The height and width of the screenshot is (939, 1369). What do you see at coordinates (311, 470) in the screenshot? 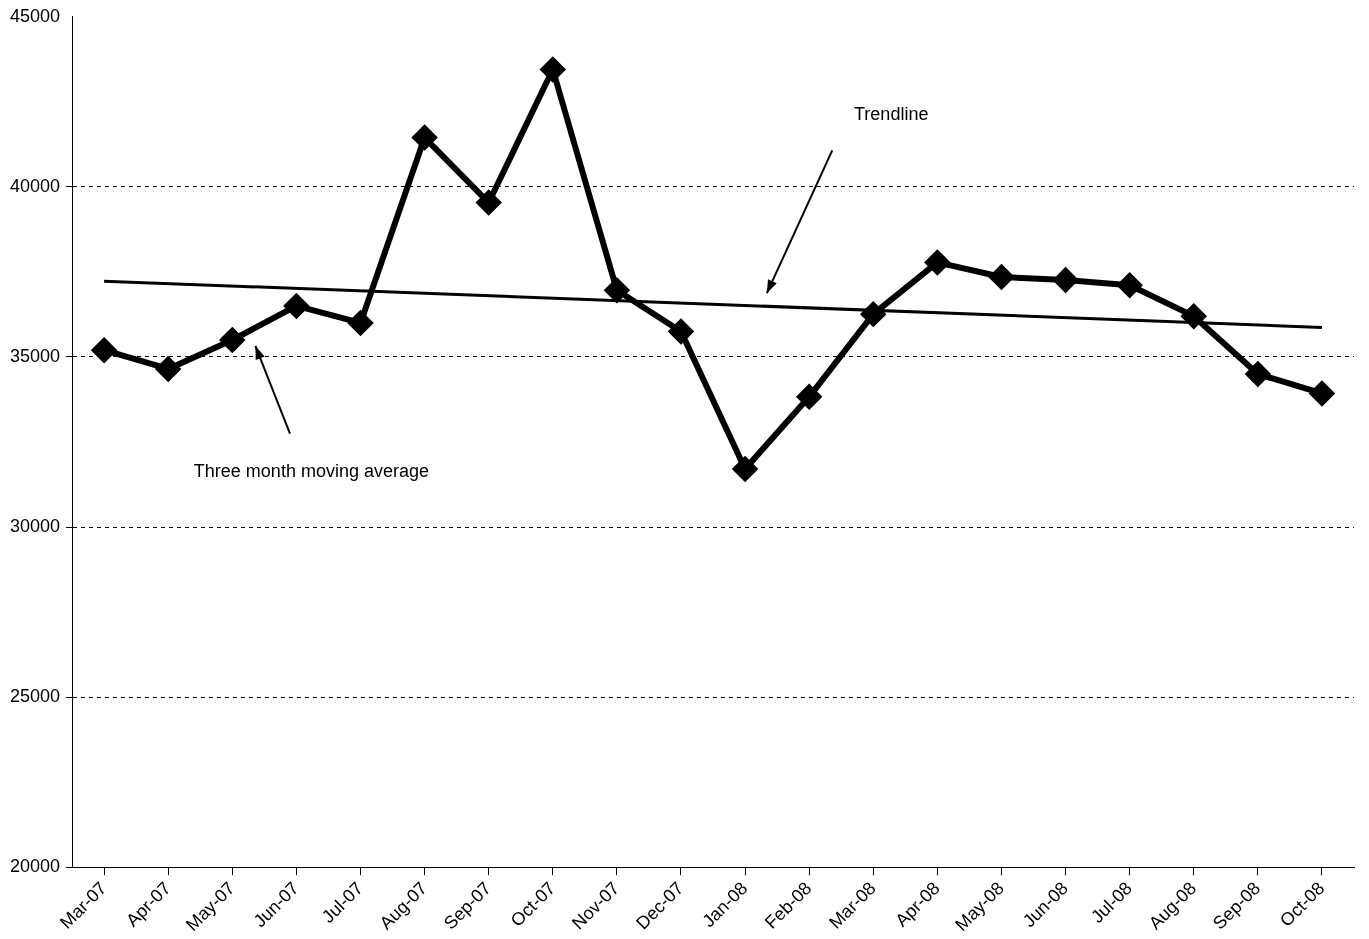
I see `annotation: Three month moving average` at bounding box center [311, 470].